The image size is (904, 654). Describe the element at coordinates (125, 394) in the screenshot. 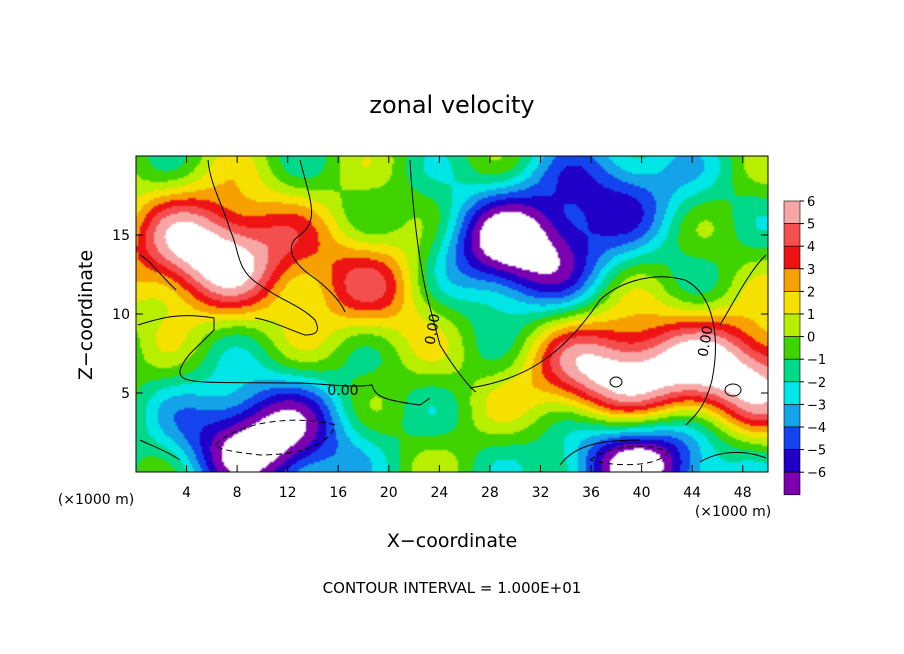

I see `z-tick-label: 5` at that location.